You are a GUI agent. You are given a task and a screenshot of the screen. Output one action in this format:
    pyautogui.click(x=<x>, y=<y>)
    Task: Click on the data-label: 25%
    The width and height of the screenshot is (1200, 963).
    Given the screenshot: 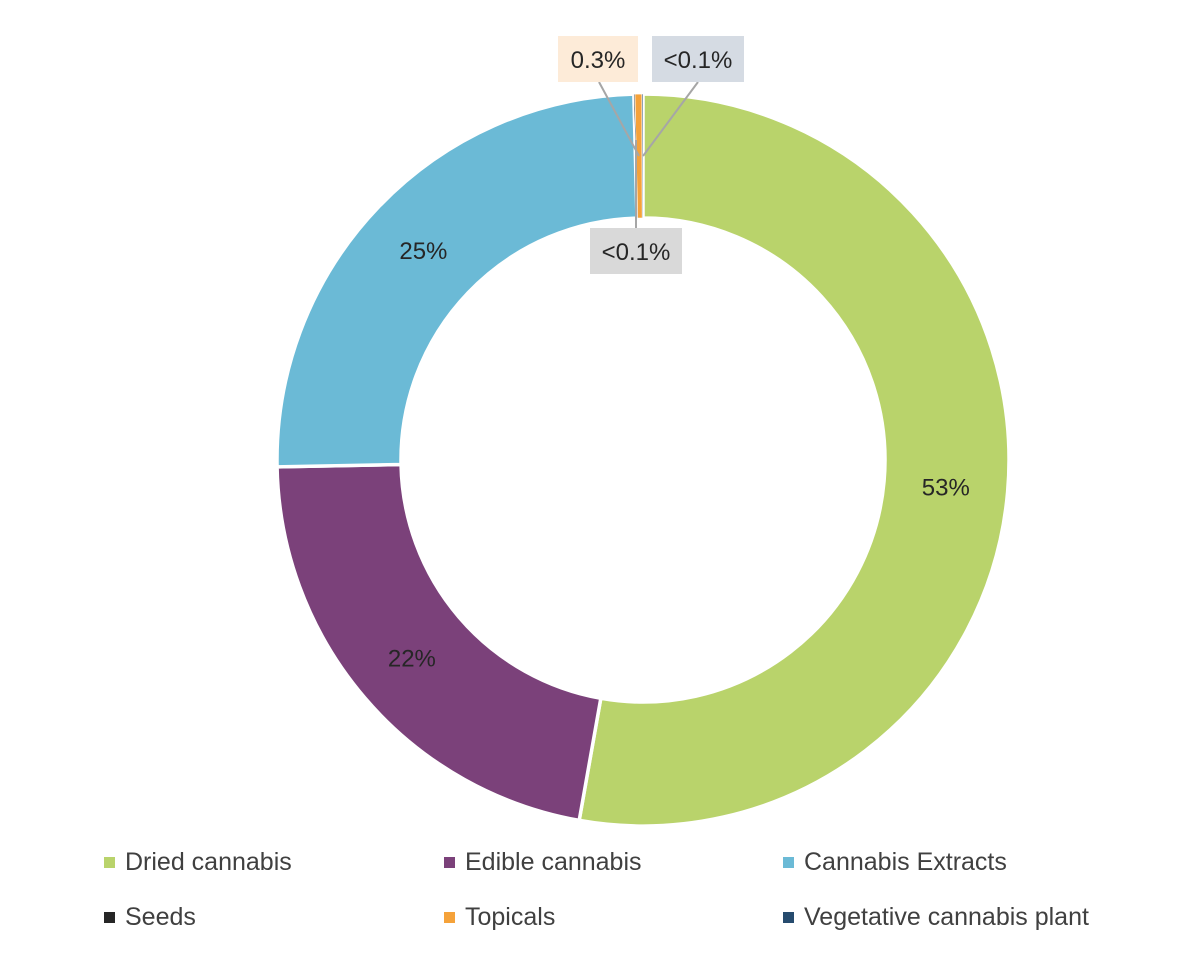 What is the action you would take?
    pyautogui.click(x=423, y=251)
    